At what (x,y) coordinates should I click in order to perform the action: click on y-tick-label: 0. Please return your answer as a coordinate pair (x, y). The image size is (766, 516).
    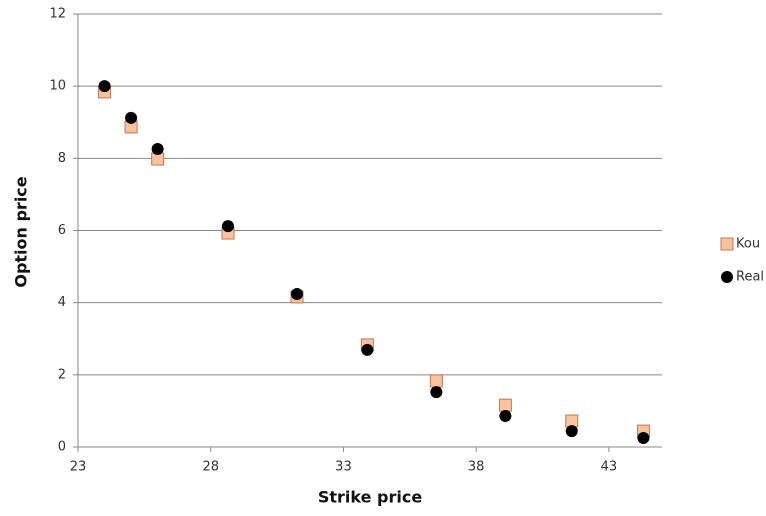
    Looking at the image, I should click on (62, 447).